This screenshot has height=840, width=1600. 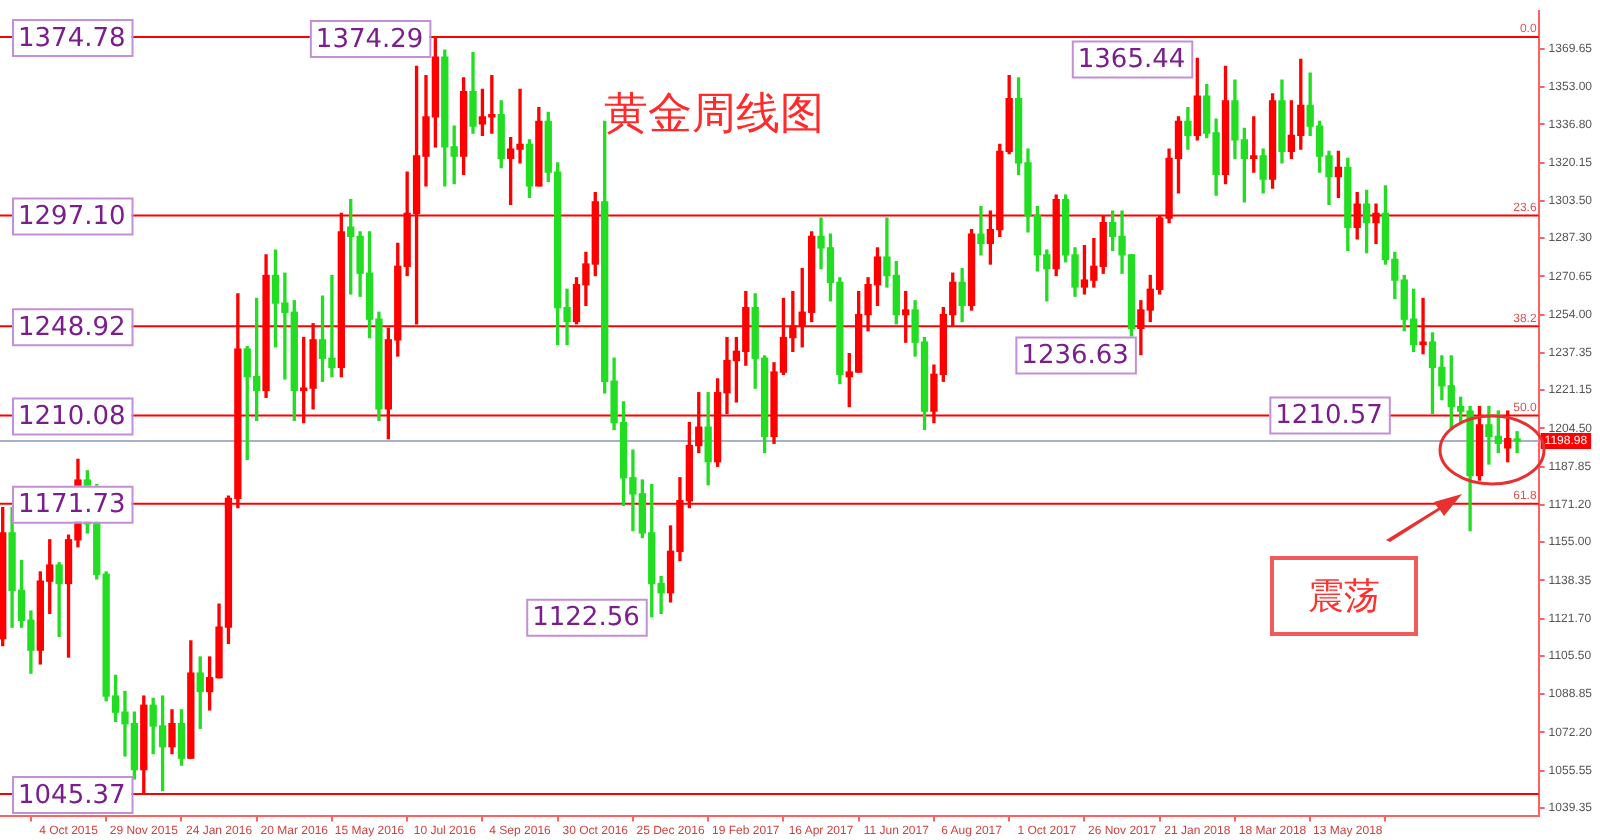 What do you see at coordinates (72, 217) in the screenshot?
I see `ref-line-label: 1297.10` at bounding box center [72, 217].